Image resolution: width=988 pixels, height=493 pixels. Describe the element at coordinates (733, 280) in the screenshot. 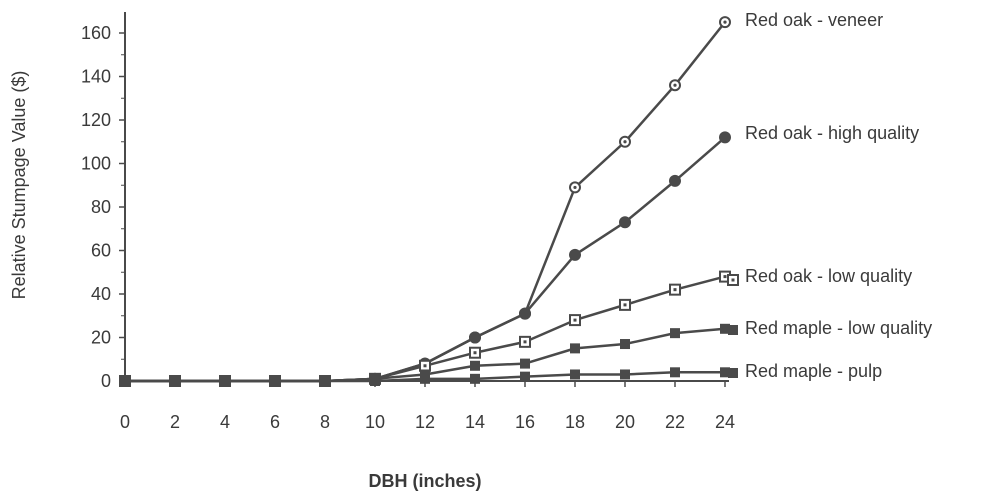

I see `legend-marker-3-dot` at that location.